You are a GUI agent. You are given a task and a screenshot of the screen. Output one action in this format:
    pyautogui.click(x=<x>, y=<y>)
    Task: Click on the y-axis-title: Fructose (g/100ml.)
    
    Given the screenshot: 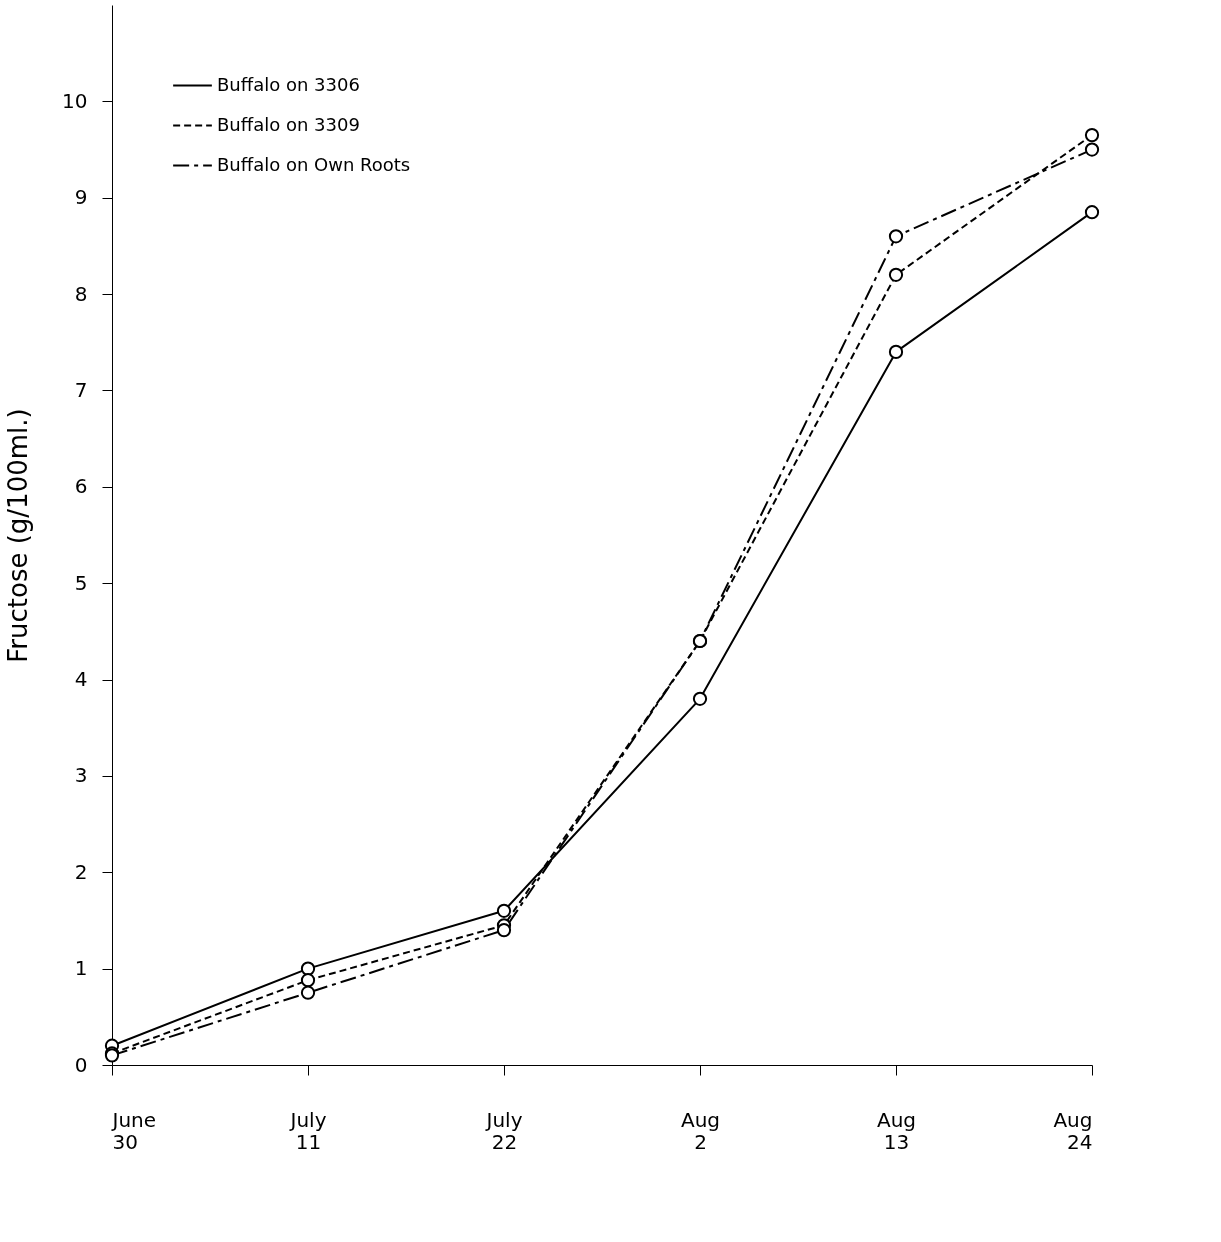 What is the action you would take?
    pyautogui.click(x=18, y=535)
    